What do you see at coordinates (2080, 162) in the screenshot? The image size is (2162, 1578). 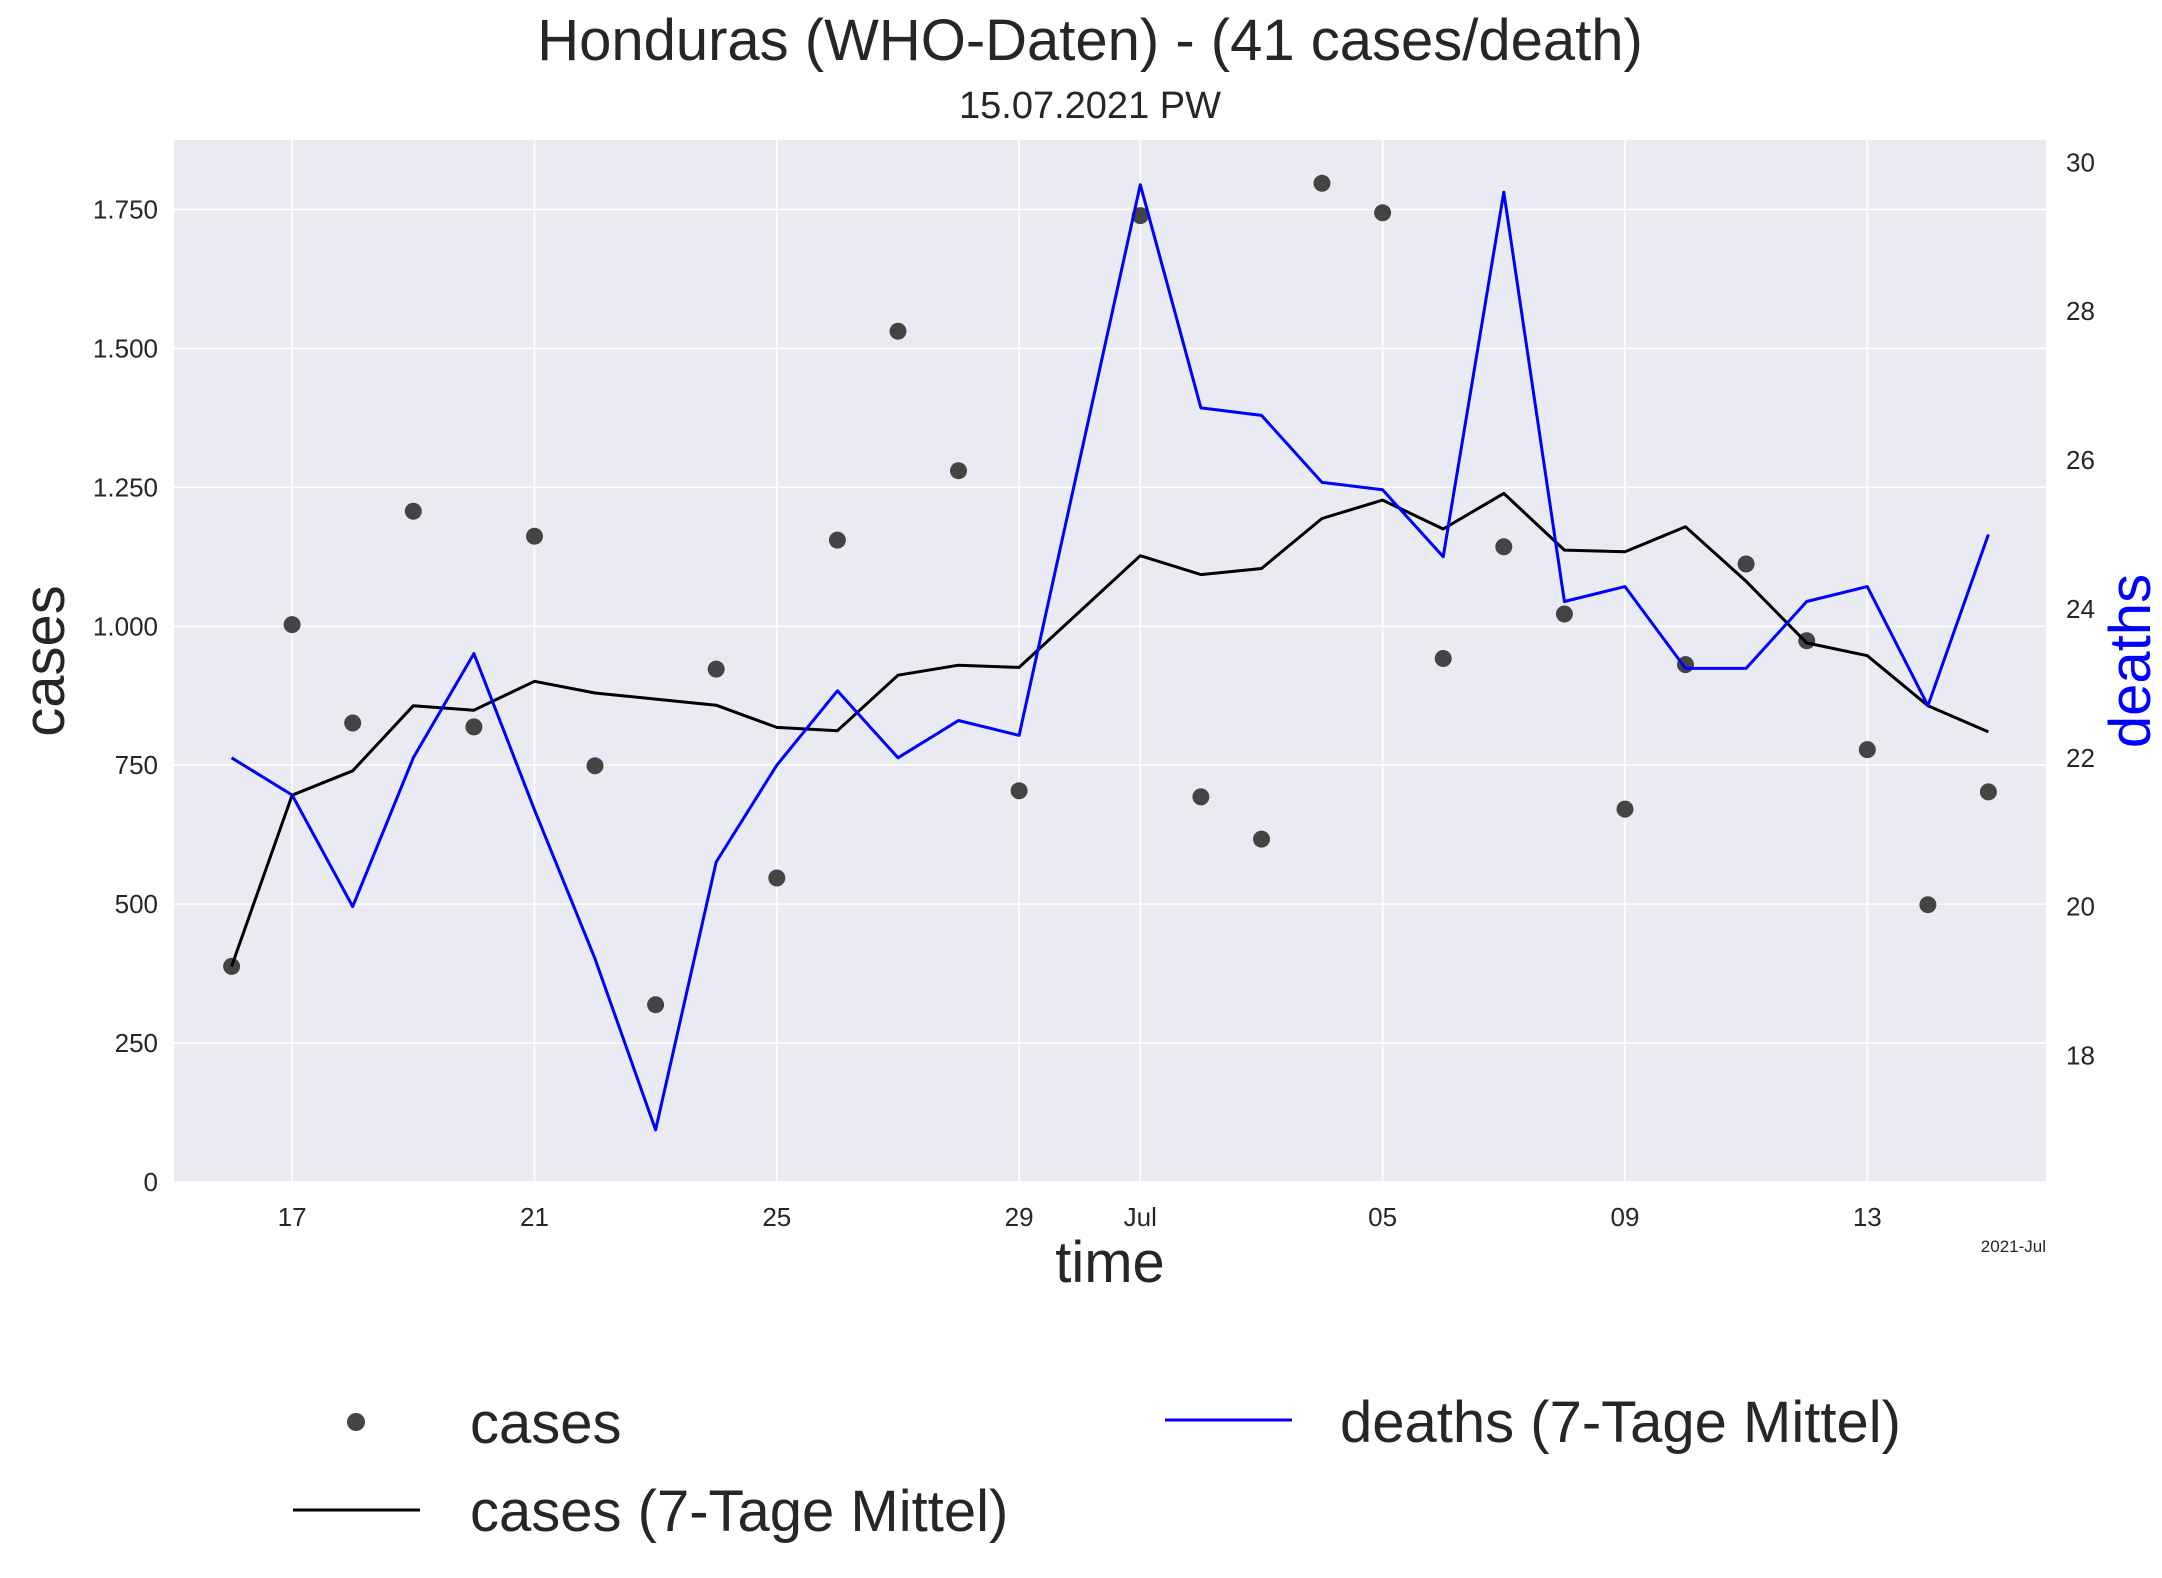 I see `y-right-tick-label: 30` at bounding box center [2080, 162].